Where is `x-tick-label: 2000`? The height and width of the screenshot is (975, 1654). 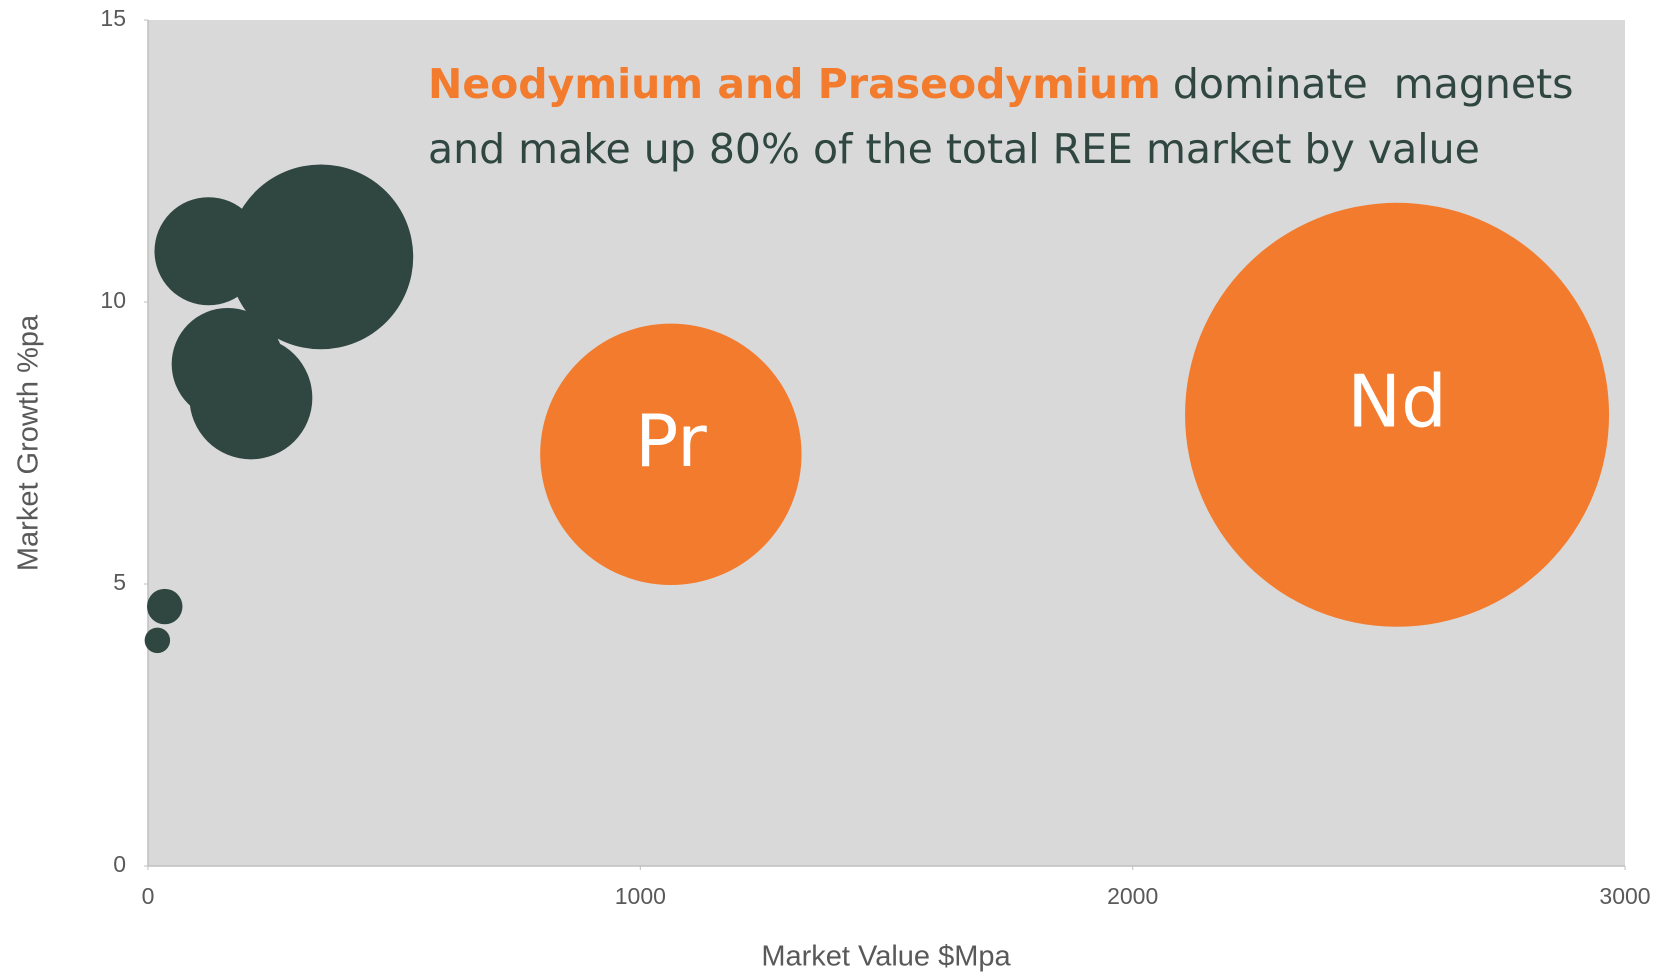 x-tick-label: 2000 is located at coordinates (1132, 896).